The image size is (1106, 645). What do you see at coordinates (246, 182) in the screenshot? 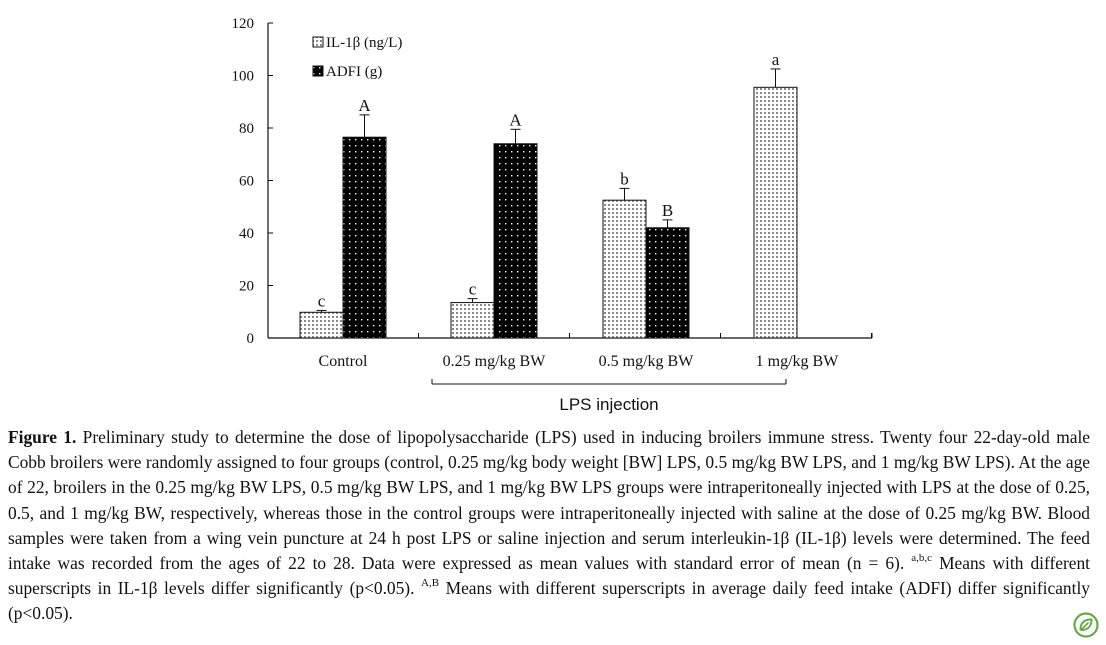
I see `y-tick-label: 60` at bounding box center [246, 182].